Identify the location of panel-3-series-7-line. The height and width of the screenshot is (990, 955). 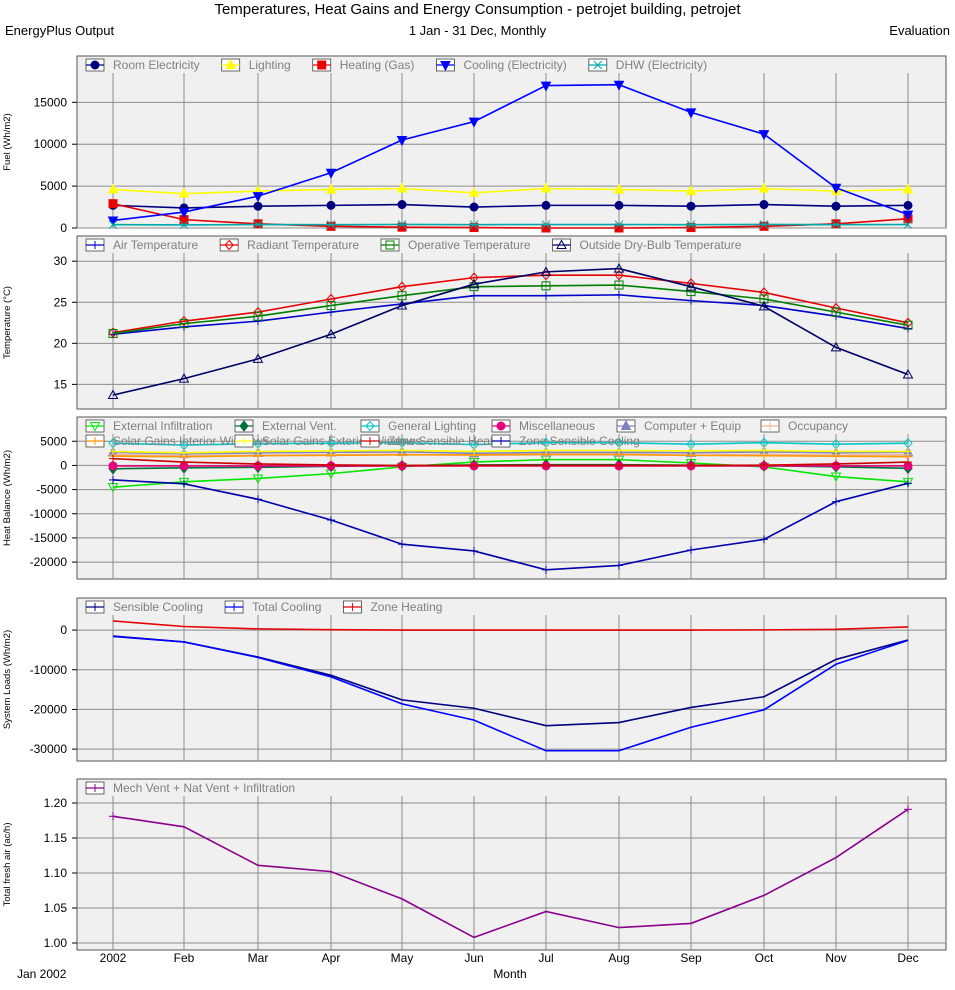
(510, 455).